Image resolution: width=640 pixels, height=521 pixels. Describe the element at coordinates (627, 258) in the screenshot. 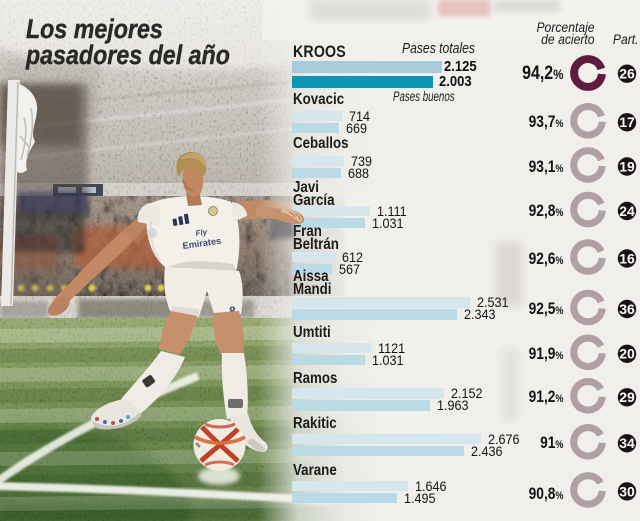

I see `svg-text: 16` at that location.